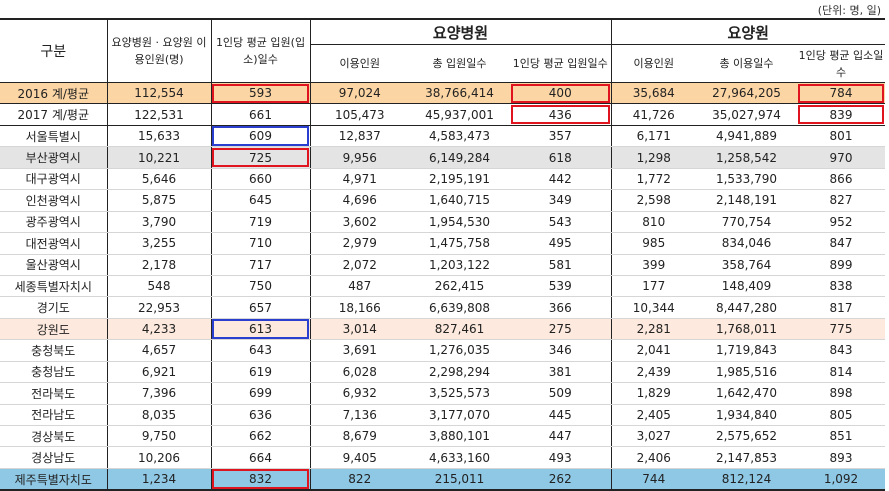 The height and width of the screenshot is (491, 889). Describe the element at coordinates (746, 436) in the screenshot. I see `facility-days-cell: 2,575,652` at that location.